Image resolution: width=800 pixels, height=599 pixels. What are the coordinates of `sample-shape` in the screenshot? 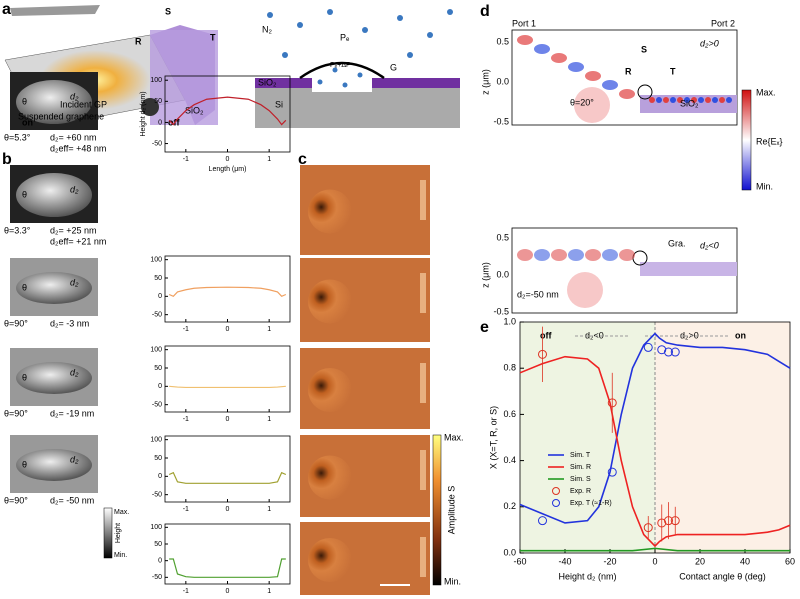 It's located at (54, 465).